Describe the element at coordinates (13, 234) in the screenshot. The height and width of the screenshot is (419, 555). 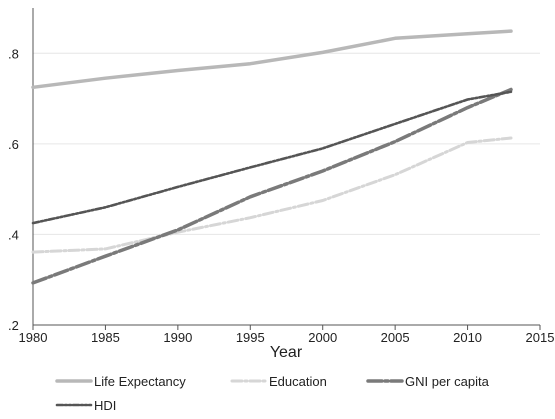
I see `y-tick-label: .4` at that location.